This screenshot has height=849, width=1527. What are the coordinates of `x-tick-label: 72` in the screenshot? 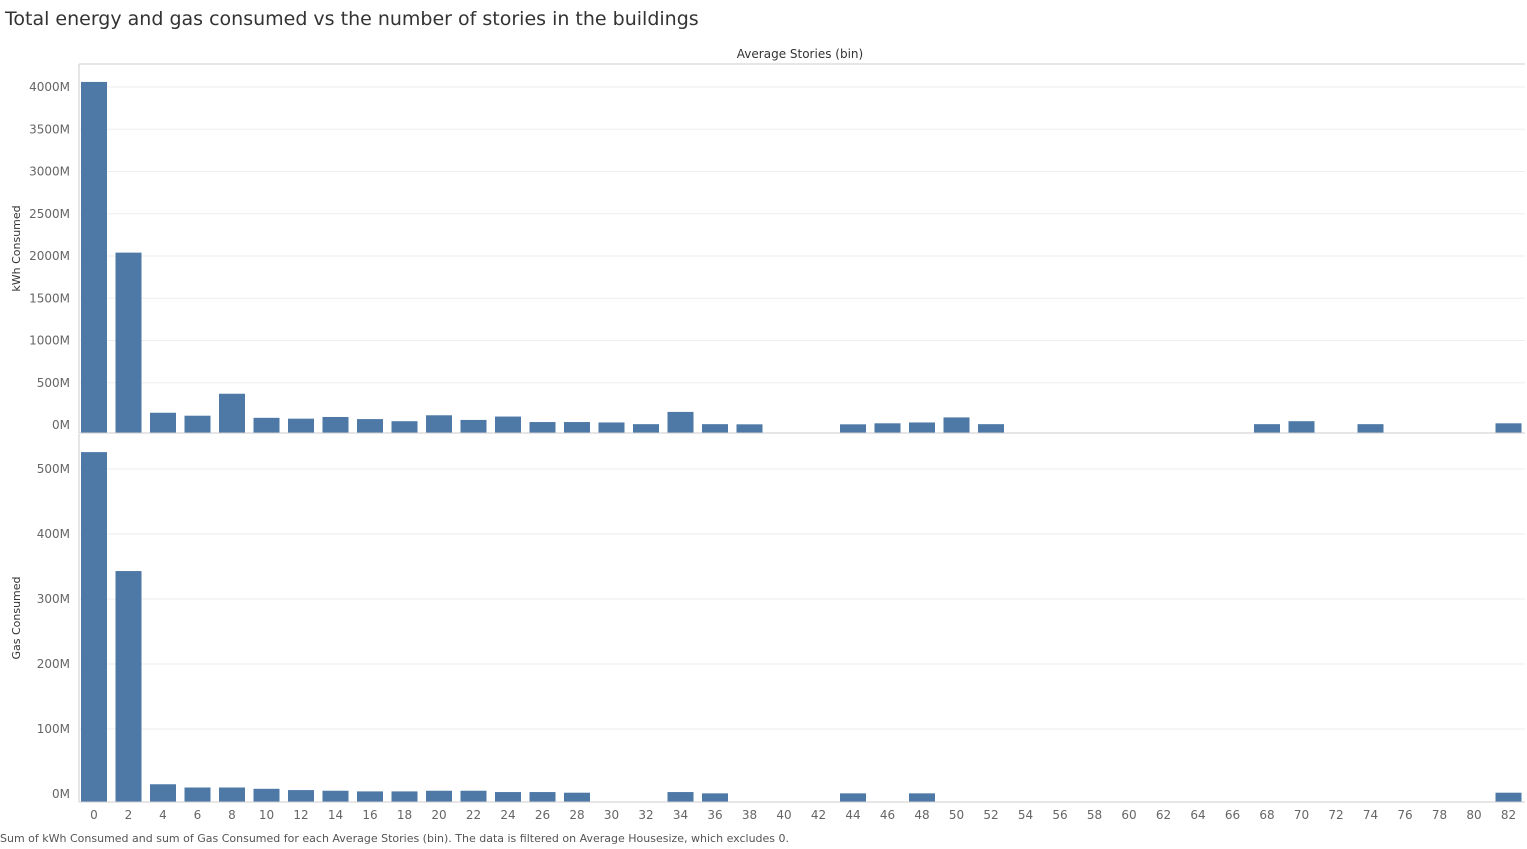 It's located at (1335, 815).